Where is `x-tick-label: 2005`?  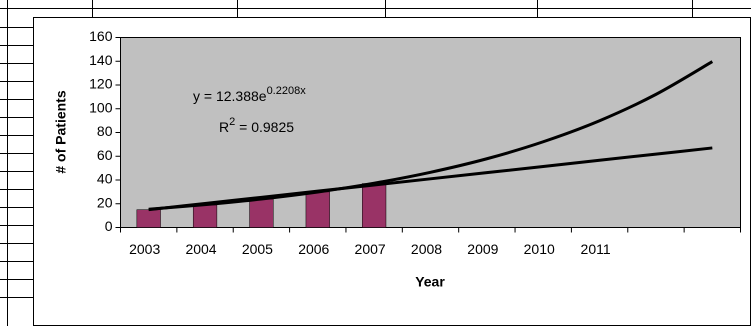 x-tick-label: 2005 is located at coordinates (257, 249).